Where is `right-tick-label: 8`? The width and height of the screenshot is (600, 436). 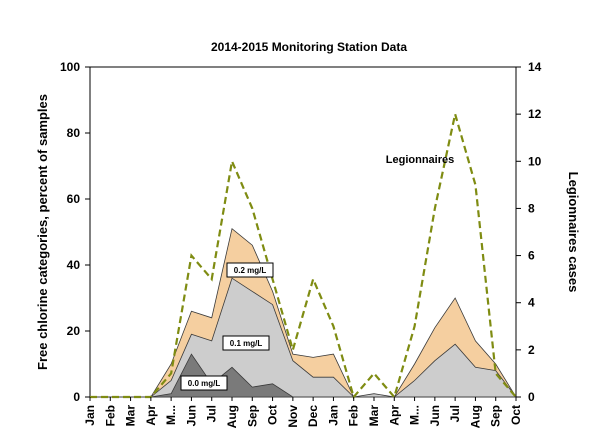 right-tick-label: 8 is located at coordinates (531, 208).